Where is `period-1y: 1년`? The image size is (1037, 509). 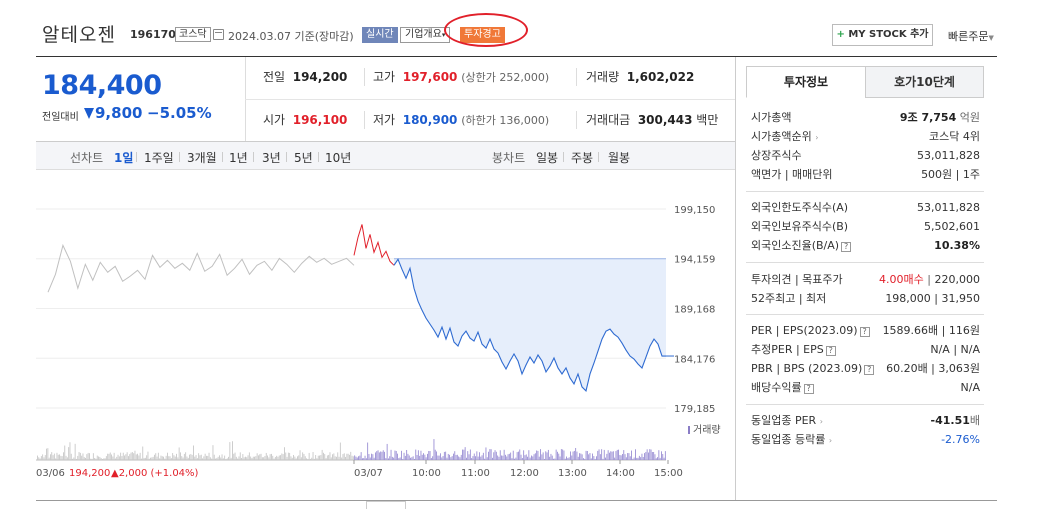
period-1y: 1년 is located at coordinates (238, 158).